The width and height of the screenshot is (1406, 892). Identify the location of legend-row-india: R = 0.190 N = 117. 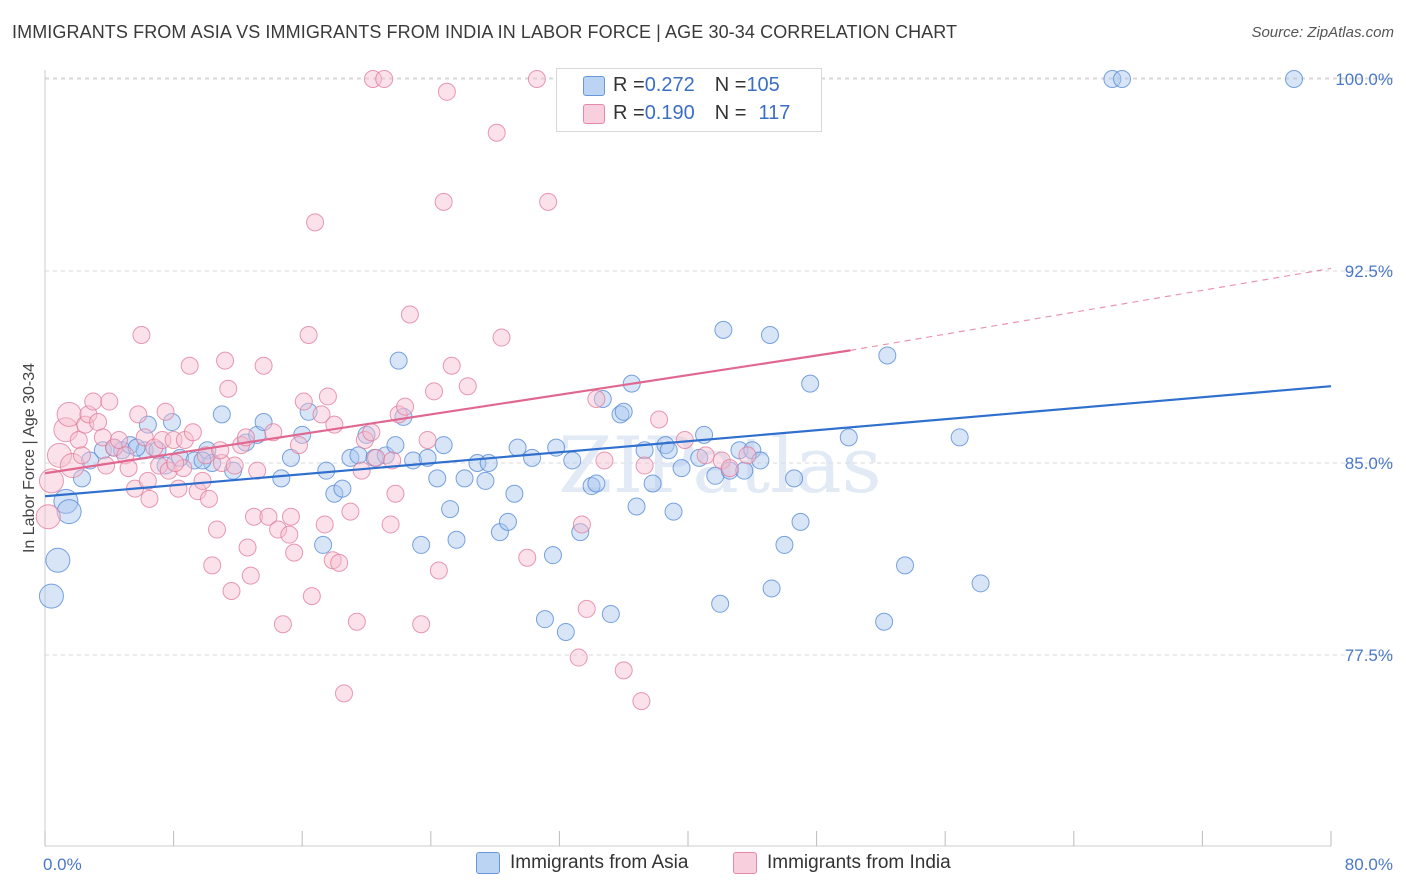
(687, 113).